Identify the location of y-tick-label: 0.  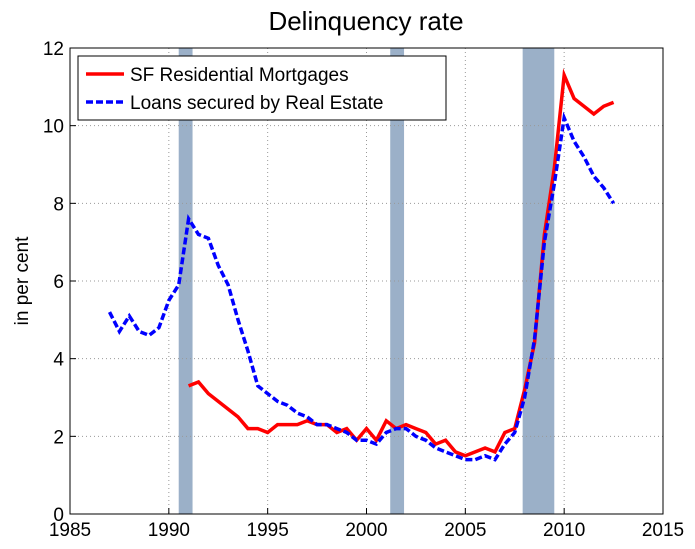
(58, 515).